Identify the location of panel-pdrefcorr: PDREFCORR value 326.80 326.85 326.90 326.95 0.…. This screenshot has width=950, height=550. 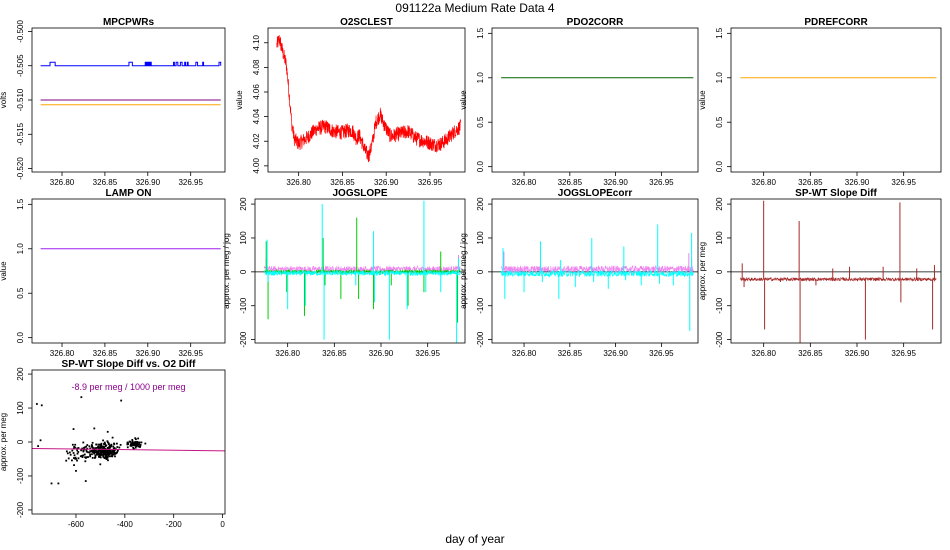
(820, 102).